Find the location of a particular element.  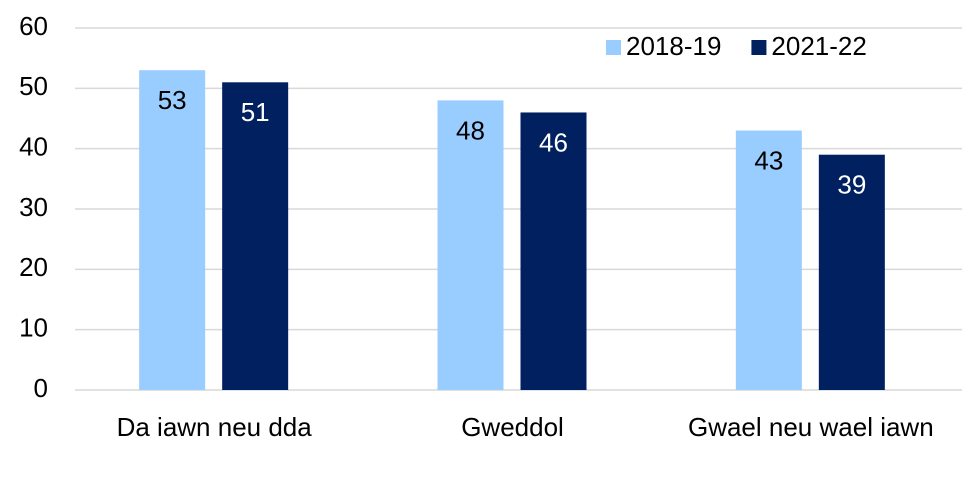

legend-label: 2021-22 is located at coordinates (818, 46).